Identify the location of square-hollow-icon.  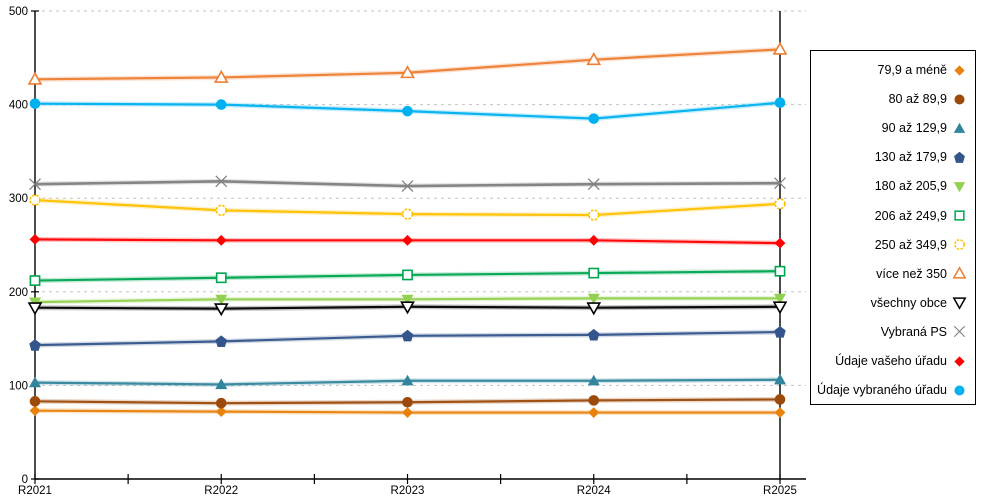
(959, 215).